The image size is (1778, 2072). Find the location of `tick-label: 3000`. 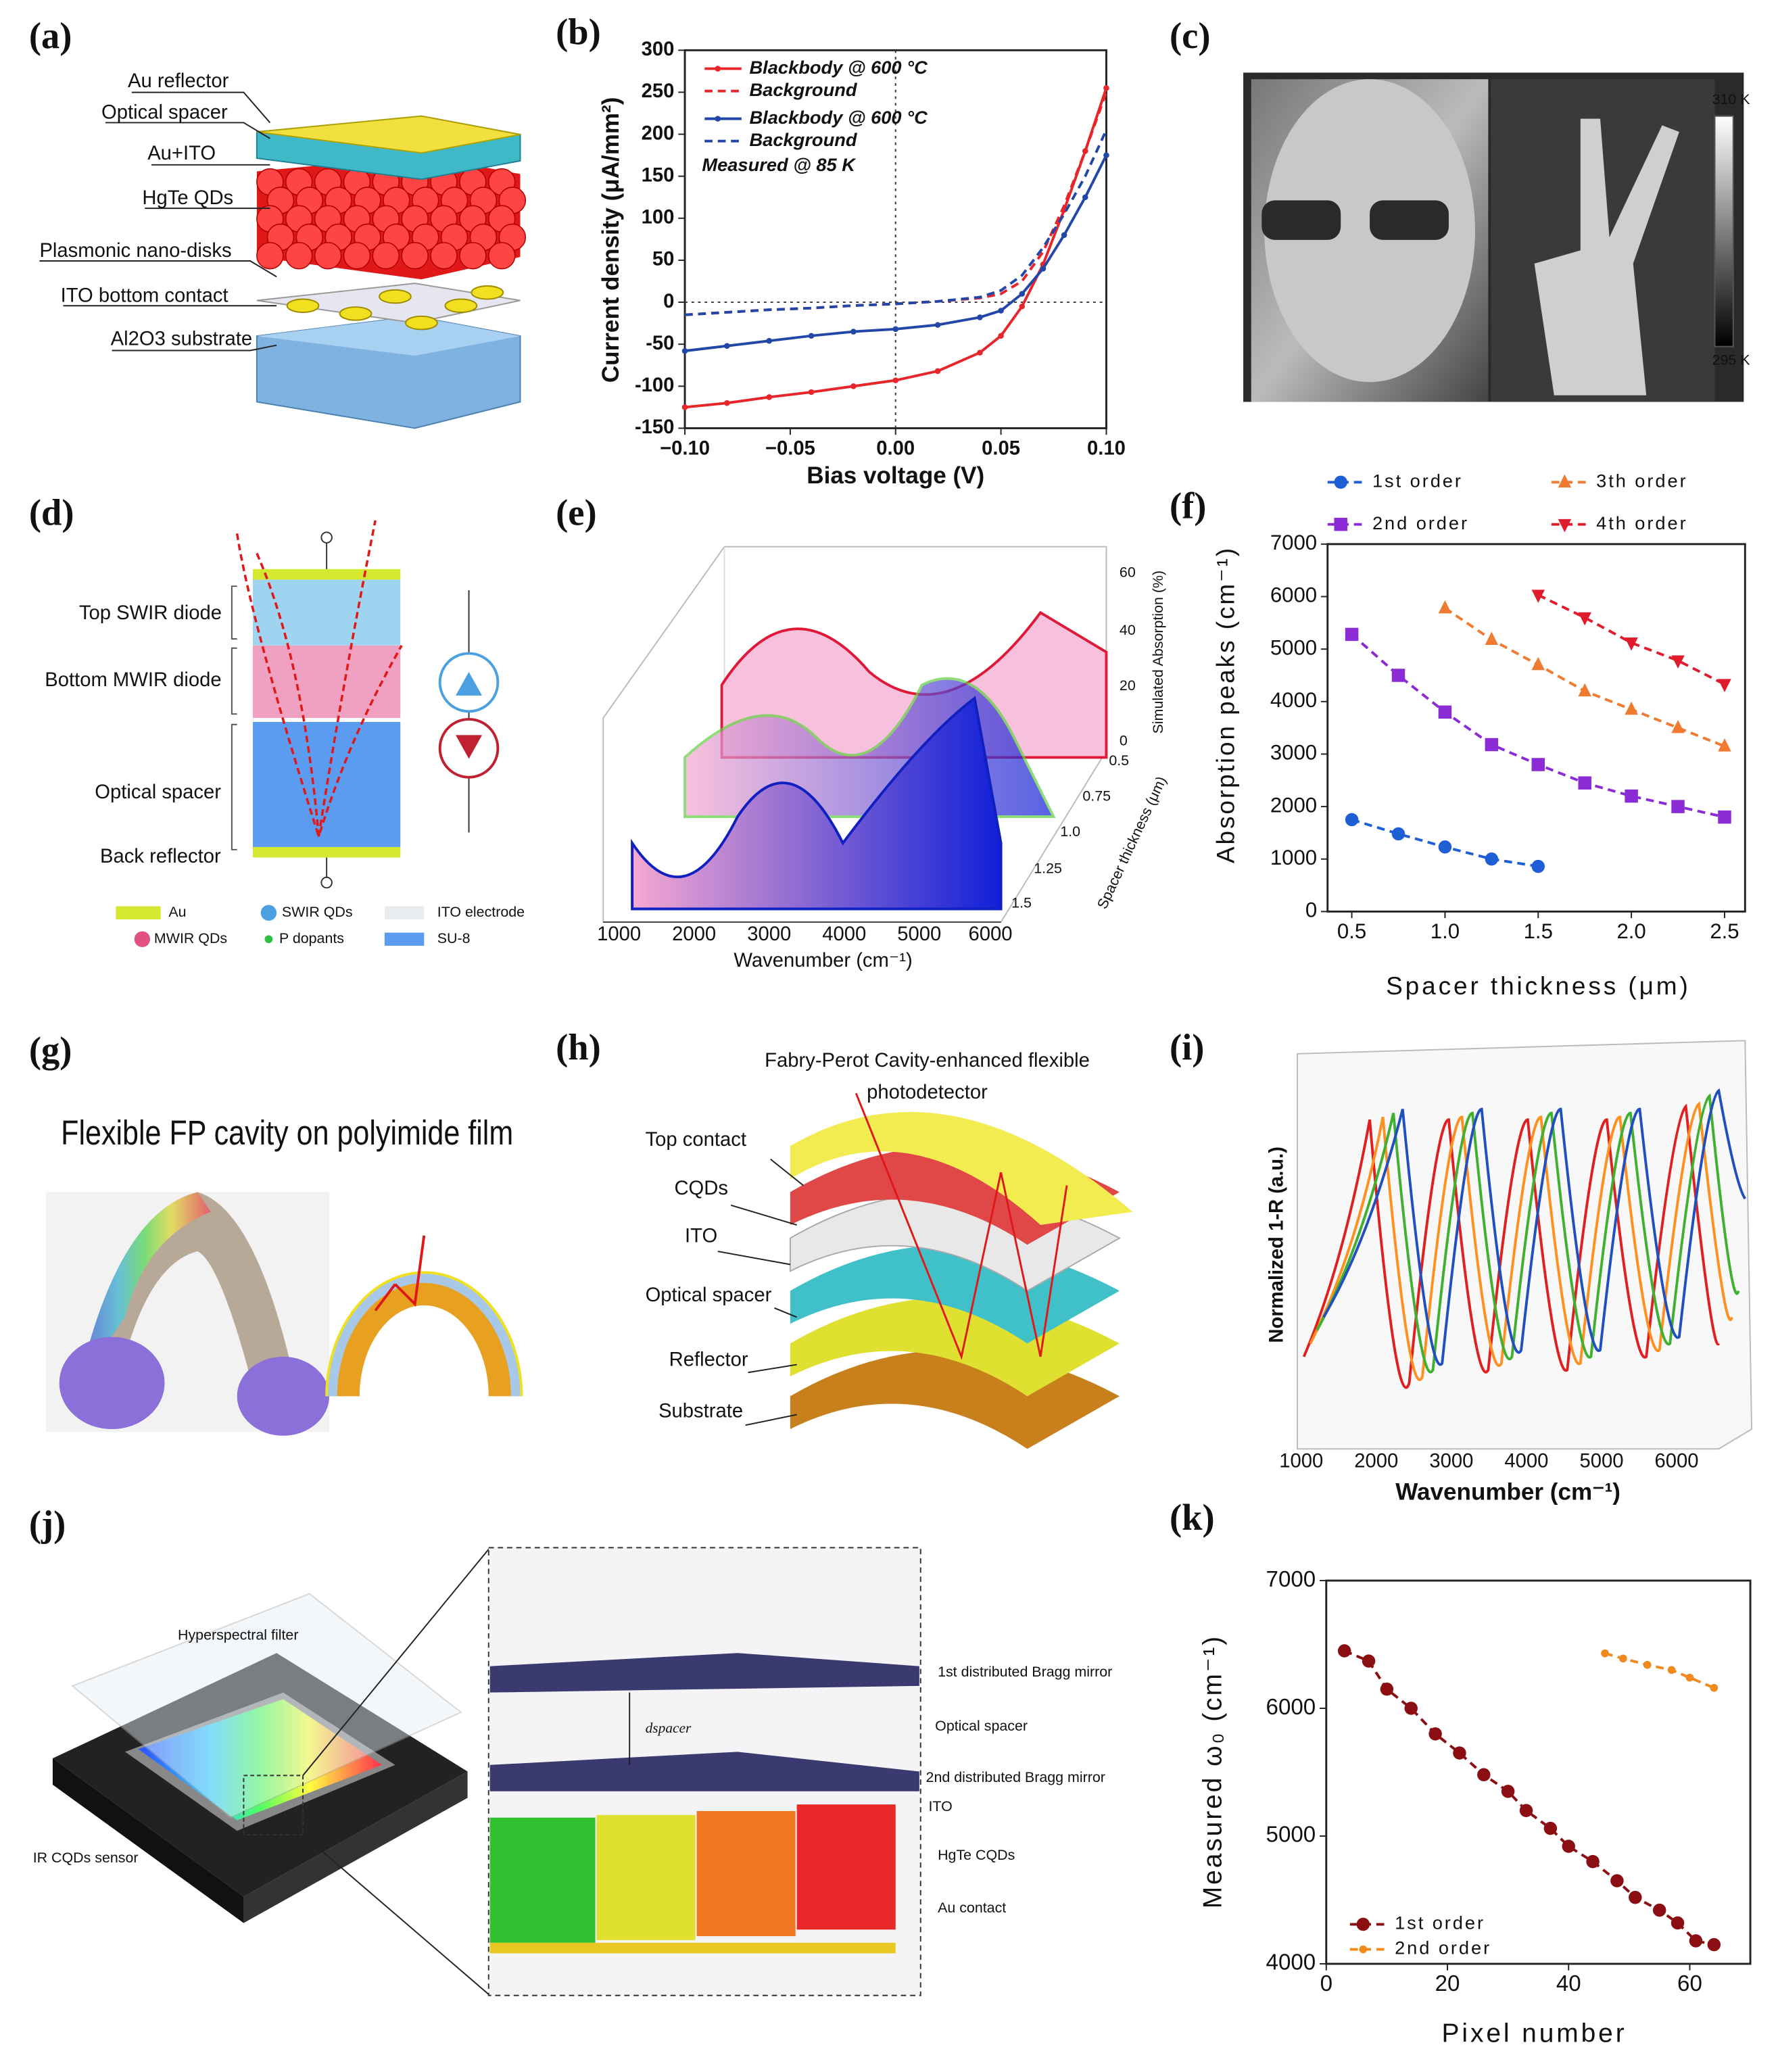

tick-label: 3000 is located at coordinates (769, 934).